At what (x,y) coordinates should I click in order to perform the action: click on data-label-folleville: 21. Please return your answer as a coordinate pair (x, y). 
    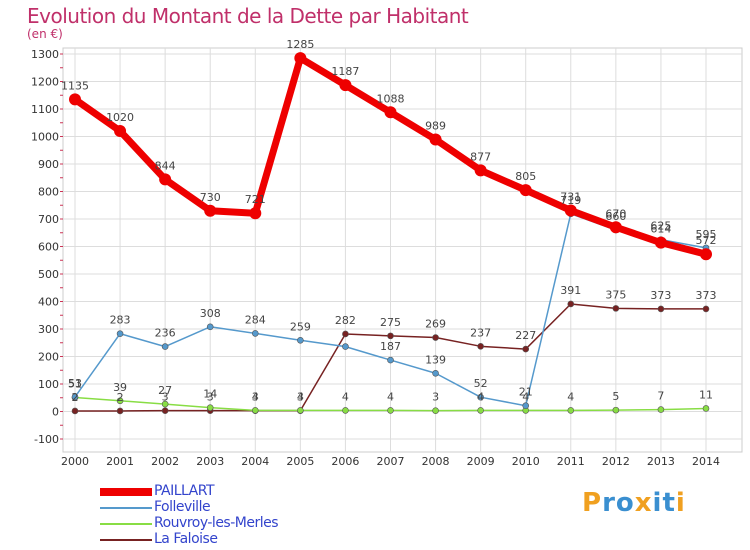
    Looking at the image, I should click on (526, 392).